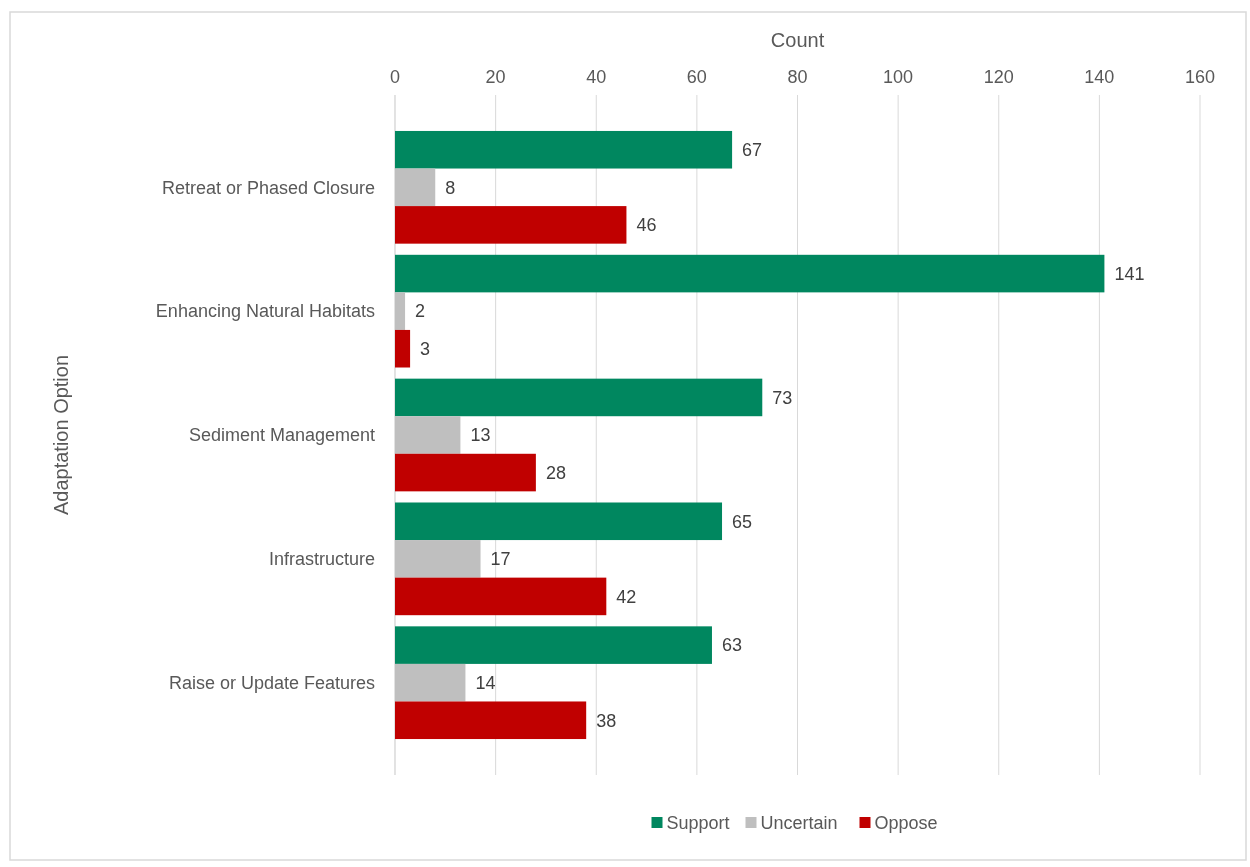 The image size is (1250, 867). I want to click on data-label: 63, so click(731, 645).